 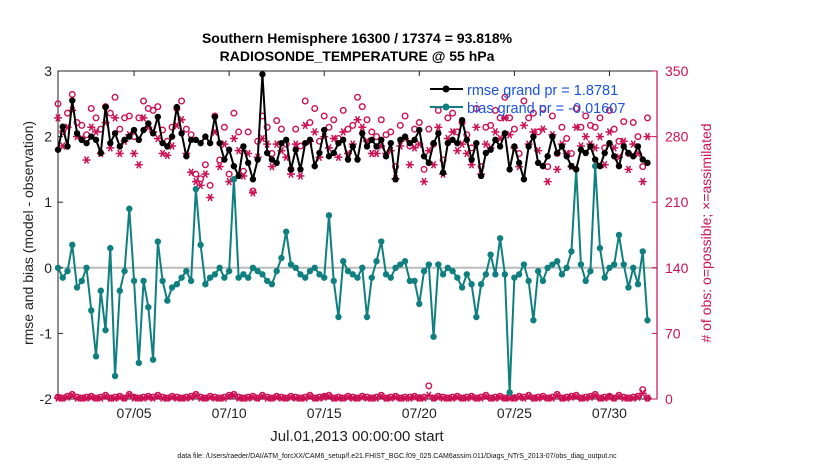 I want to click on y-axis-label-right: # of obs: o=possible; ×=assimilated, so click(x=706, y=232).